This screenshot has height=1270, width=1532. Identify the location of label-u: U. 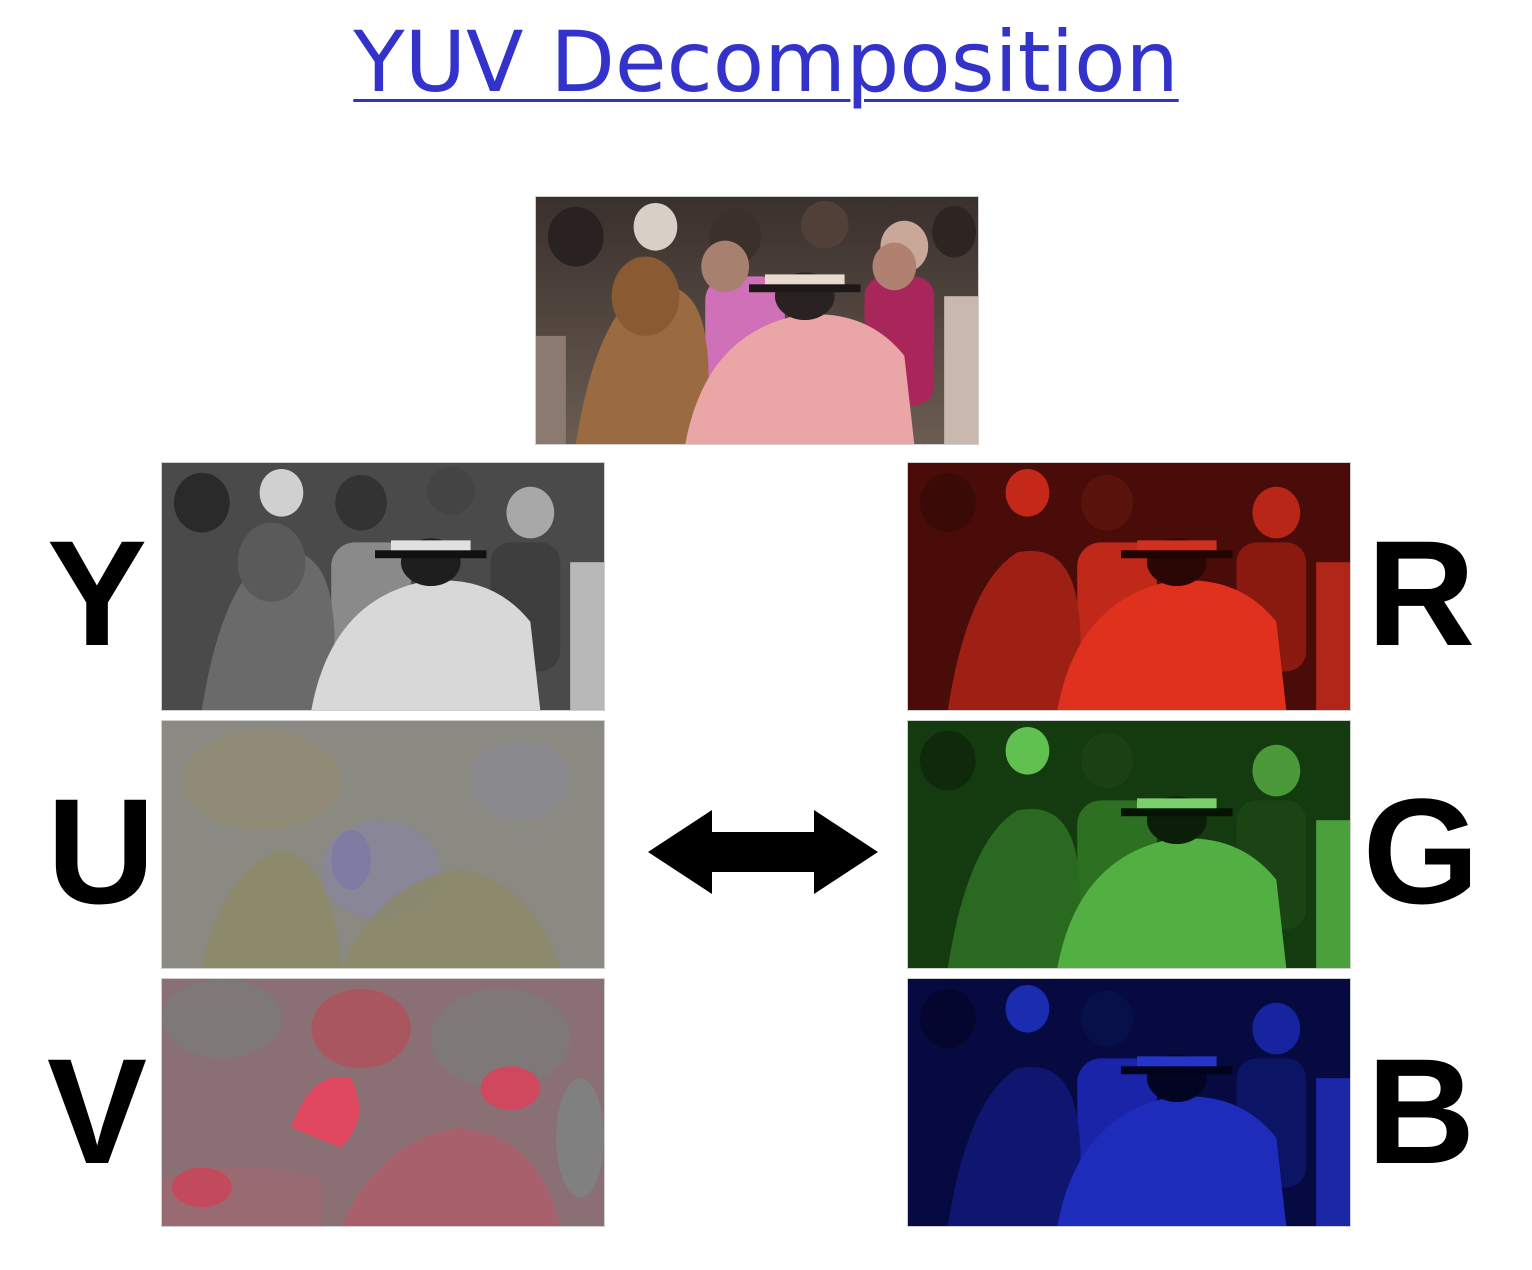
(101, 851).